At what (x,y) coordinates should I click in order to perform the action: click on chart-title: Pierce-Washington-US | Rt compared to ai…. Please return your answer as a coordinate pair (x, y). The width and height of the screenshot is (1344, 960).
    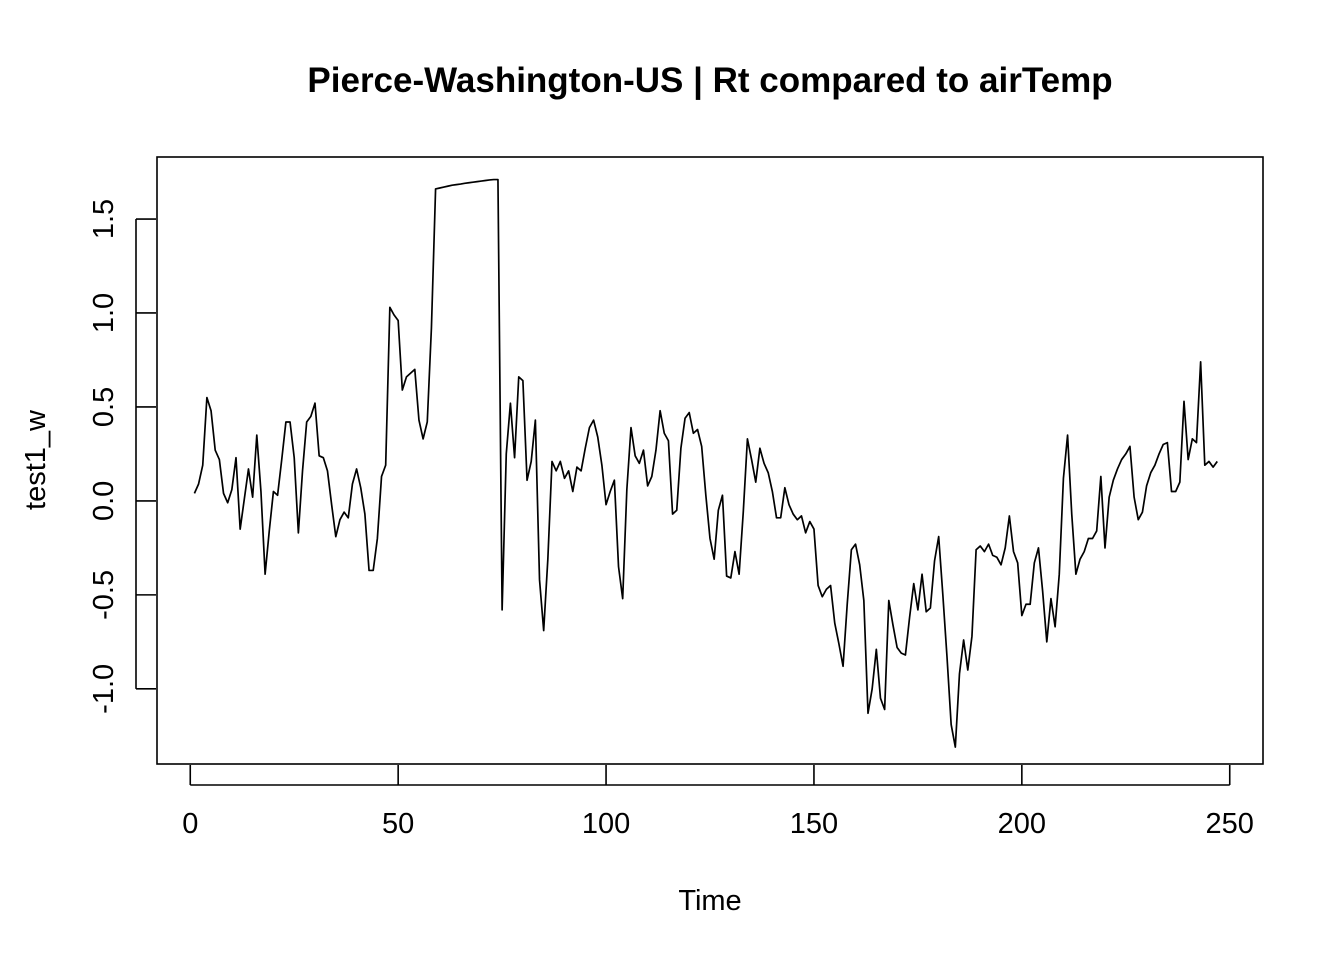
    Looking at the image, I should click on (709, 80).